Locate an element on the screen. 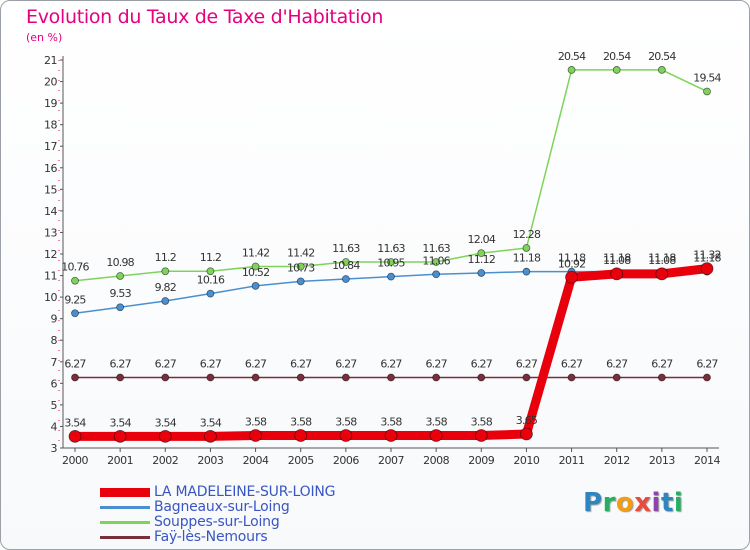  x-tick-label: 2007 is located at coordinates (391, 460).